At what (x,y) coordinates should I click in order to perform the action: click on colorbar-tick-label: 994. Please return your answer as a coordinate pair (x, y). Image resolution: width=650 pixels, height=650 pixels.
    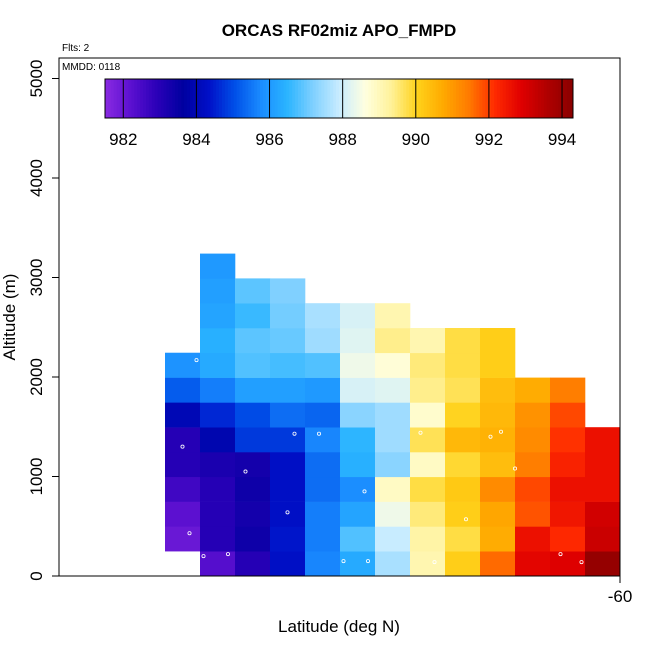
    Looking at the image, I should click on (562, 139).